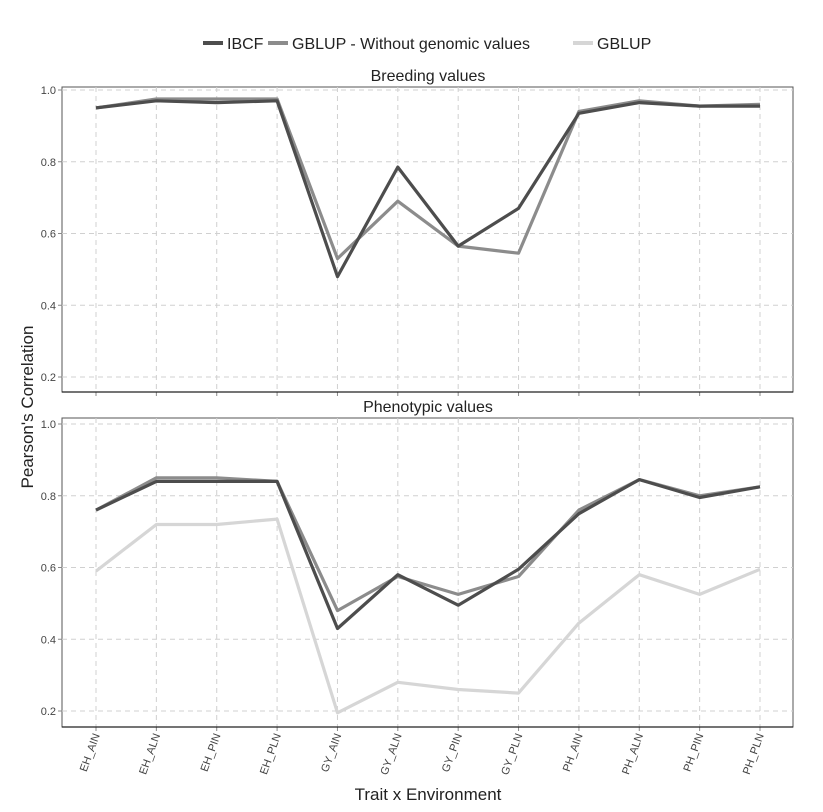  What do you see at coordinates (624, 44) in the screenshot?
I see `legend-label: GBLUP` at bounding box center [624, 44].